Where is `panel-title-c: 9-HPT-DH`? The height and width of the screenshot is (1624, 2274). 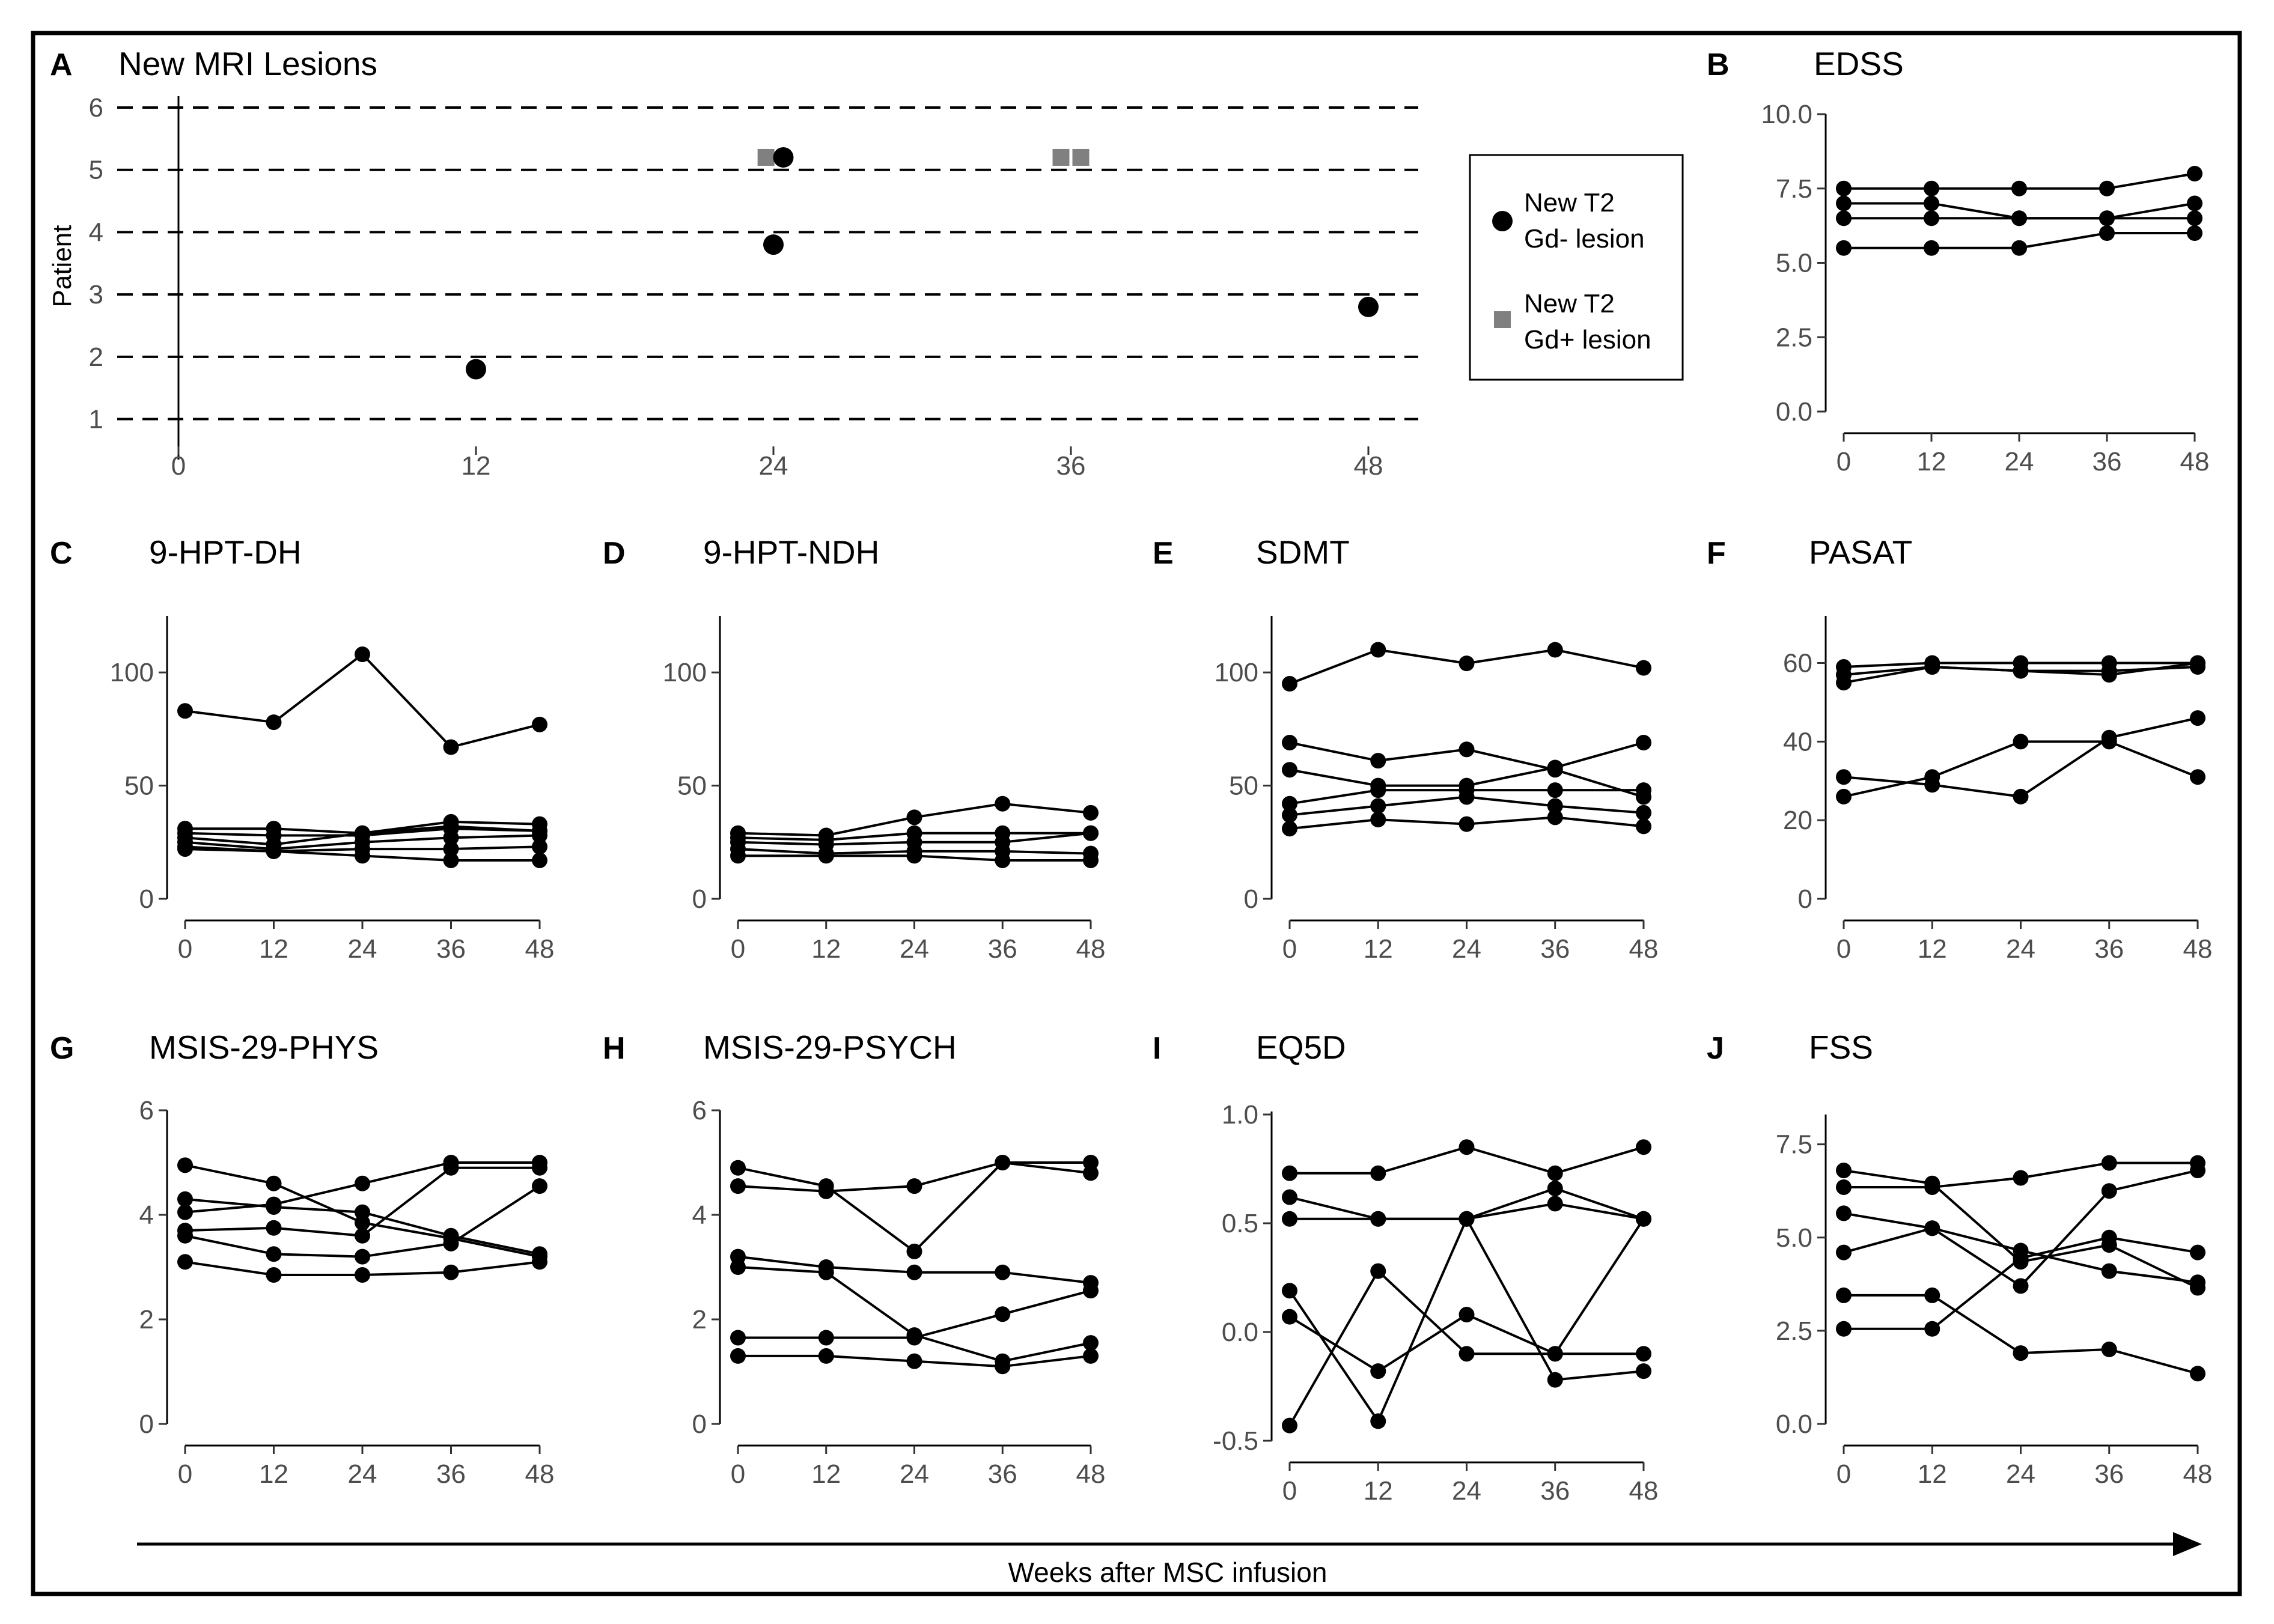 panel-title-c: 9-HPT-DH is located at coordinates (225, 552).